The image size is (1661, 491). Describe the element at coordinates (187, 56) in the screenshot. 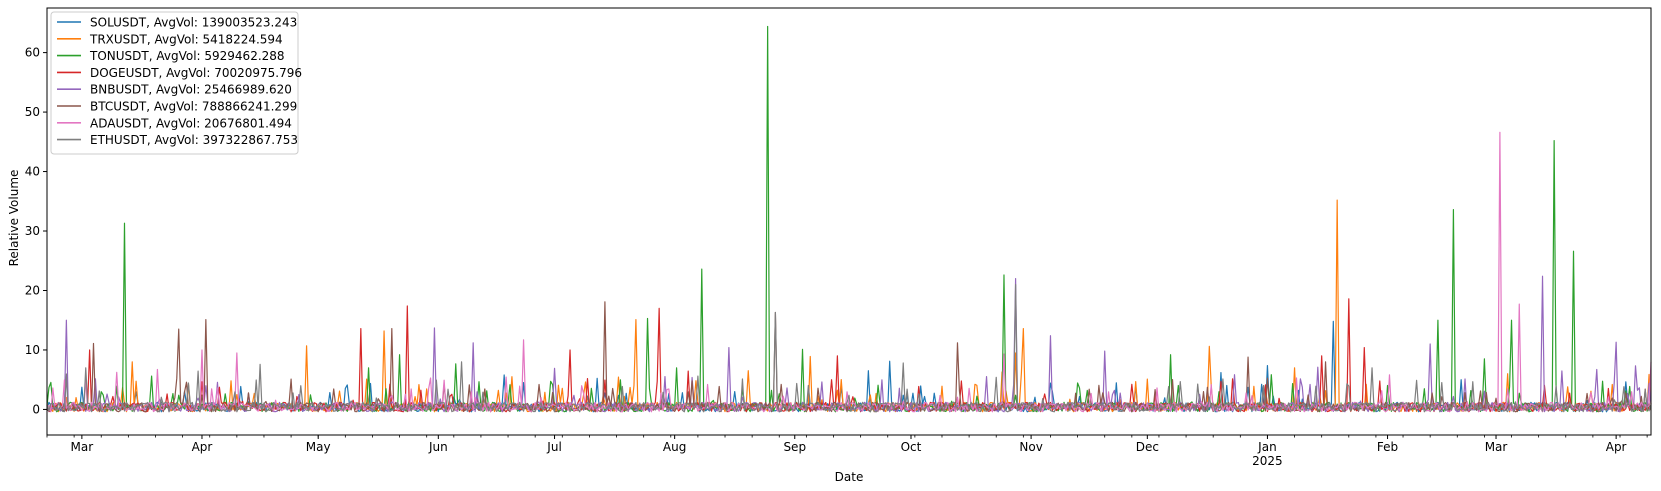

I see `legend-label: TONUSDT, AvgVol: 5929462.288` at that location.